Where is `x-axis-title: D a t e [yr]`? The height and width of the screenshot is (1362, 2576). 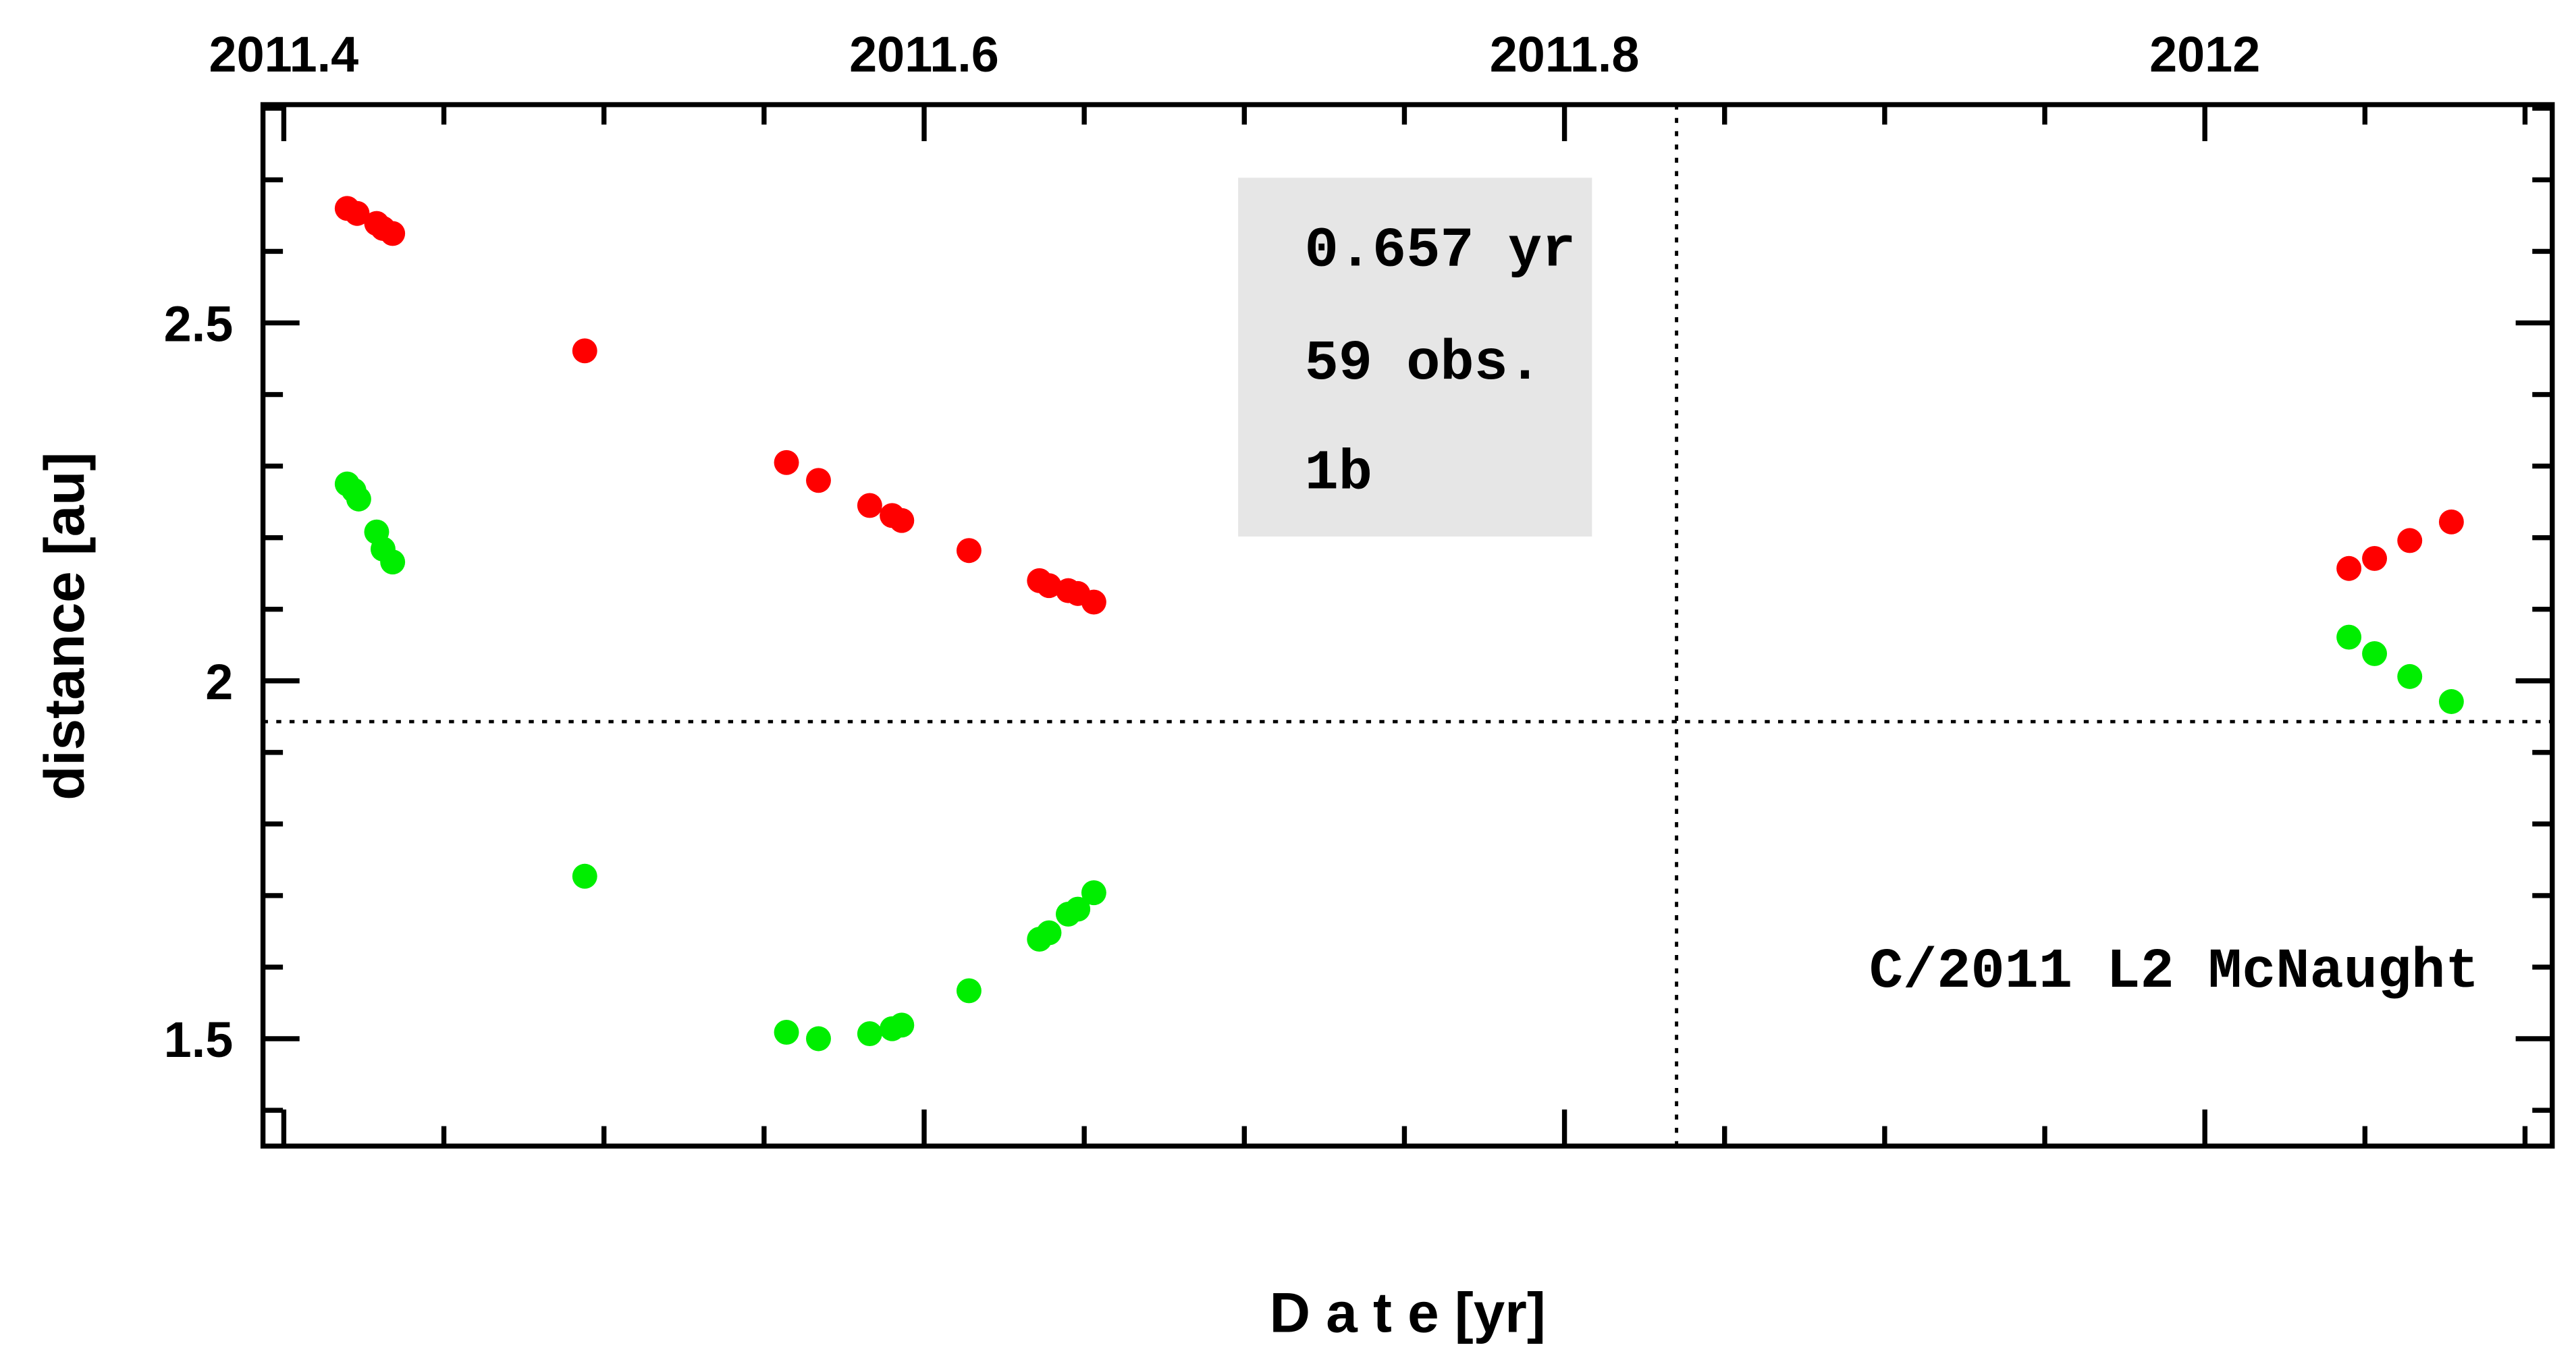
x-axis-title: D a t e [yr] is located at coordinates (1408, 1312).